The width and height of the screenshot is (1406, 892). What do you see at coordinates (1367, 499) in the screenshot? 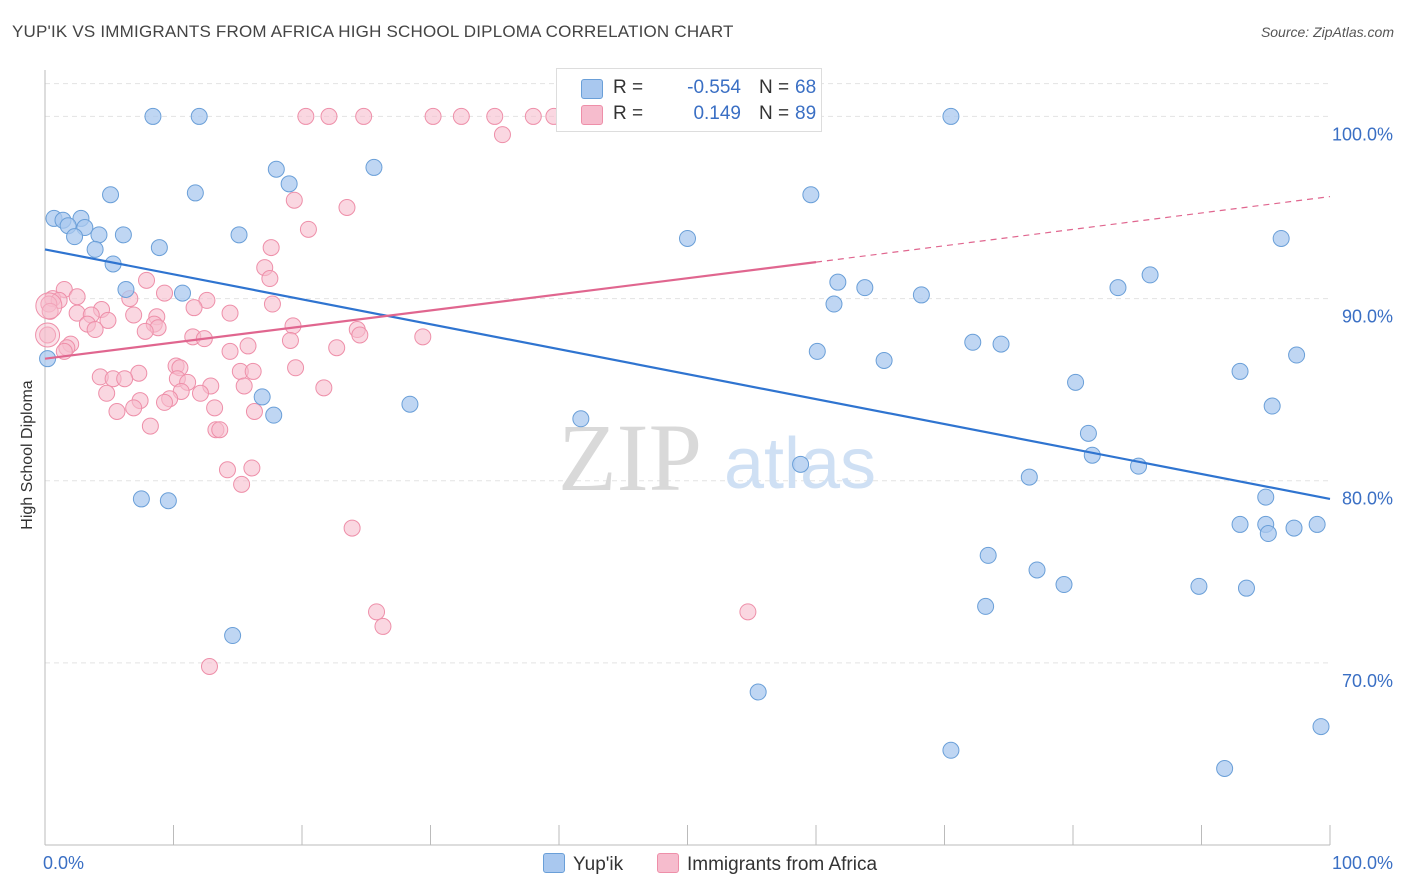
I see `y-tick-label: 80.0%` at bounding box center [1367, 499].